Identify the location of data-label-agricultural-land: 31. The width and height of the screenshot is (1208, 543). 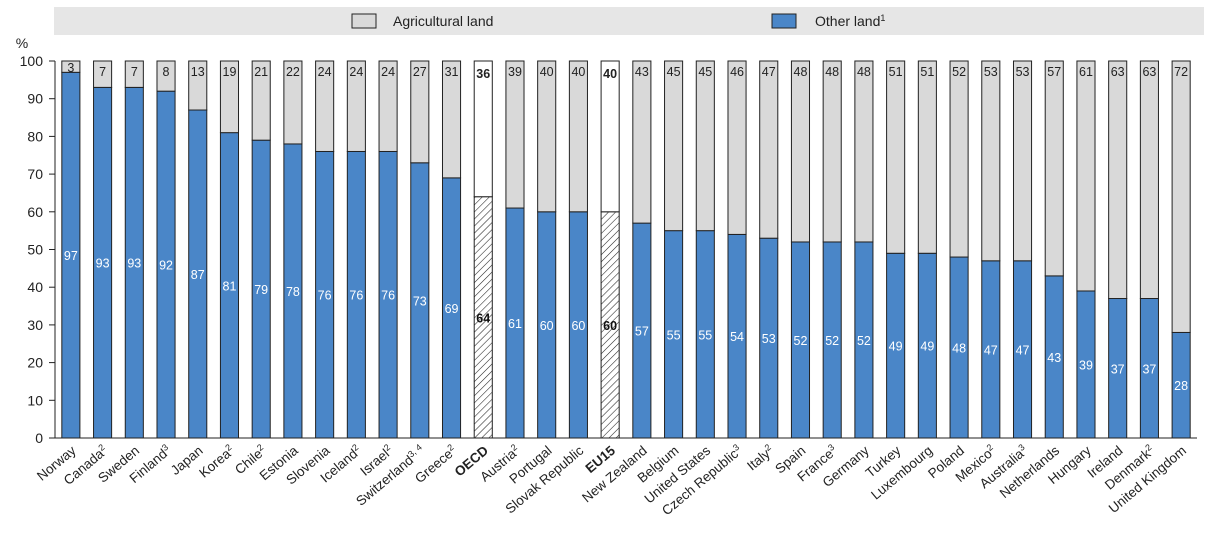
(452, 72).